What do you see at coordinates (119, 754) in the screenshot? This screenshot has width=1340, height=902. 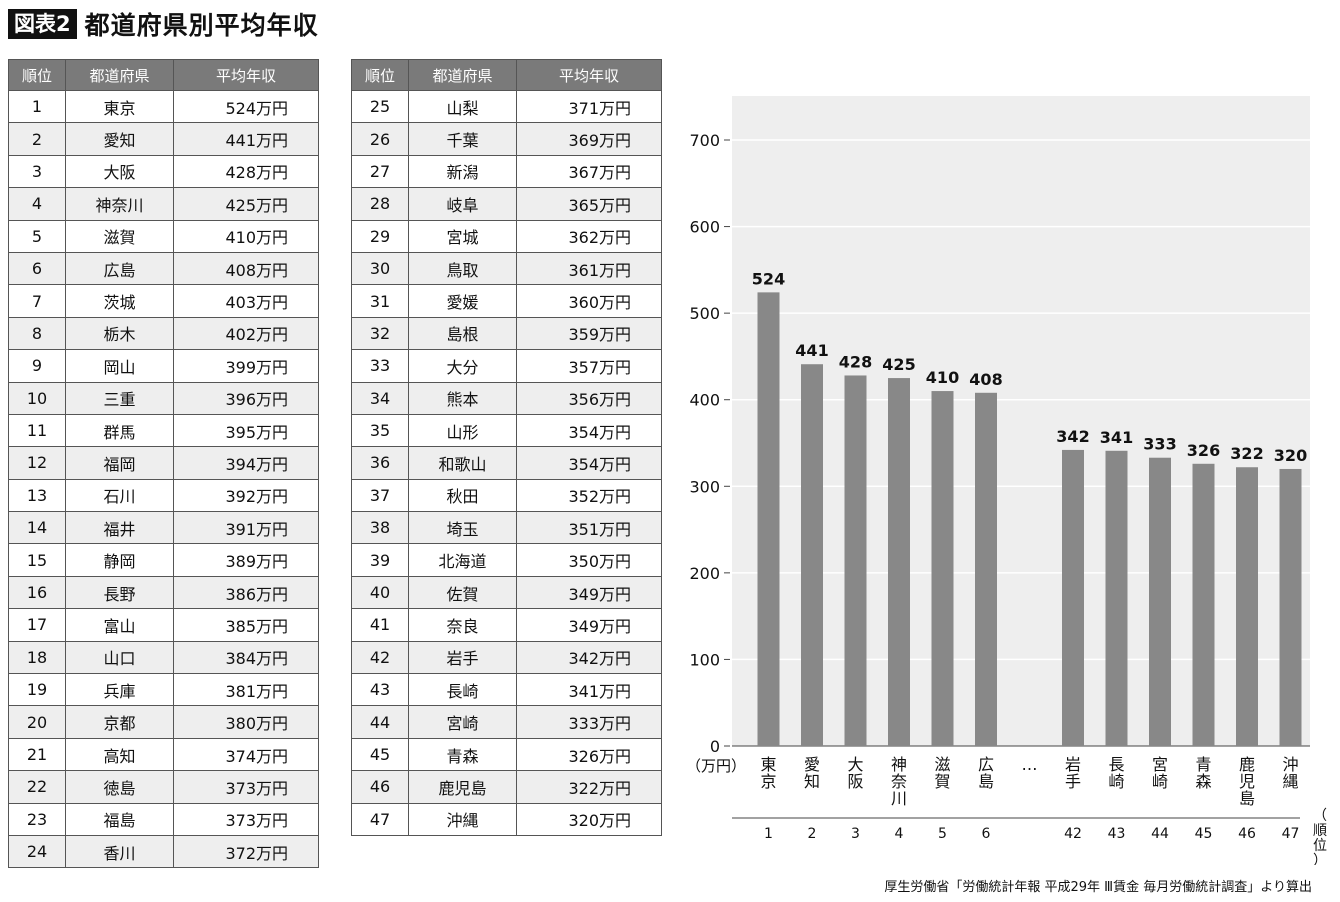 I see `prefecture-cell: 高知` at bounding box center [119, 754].